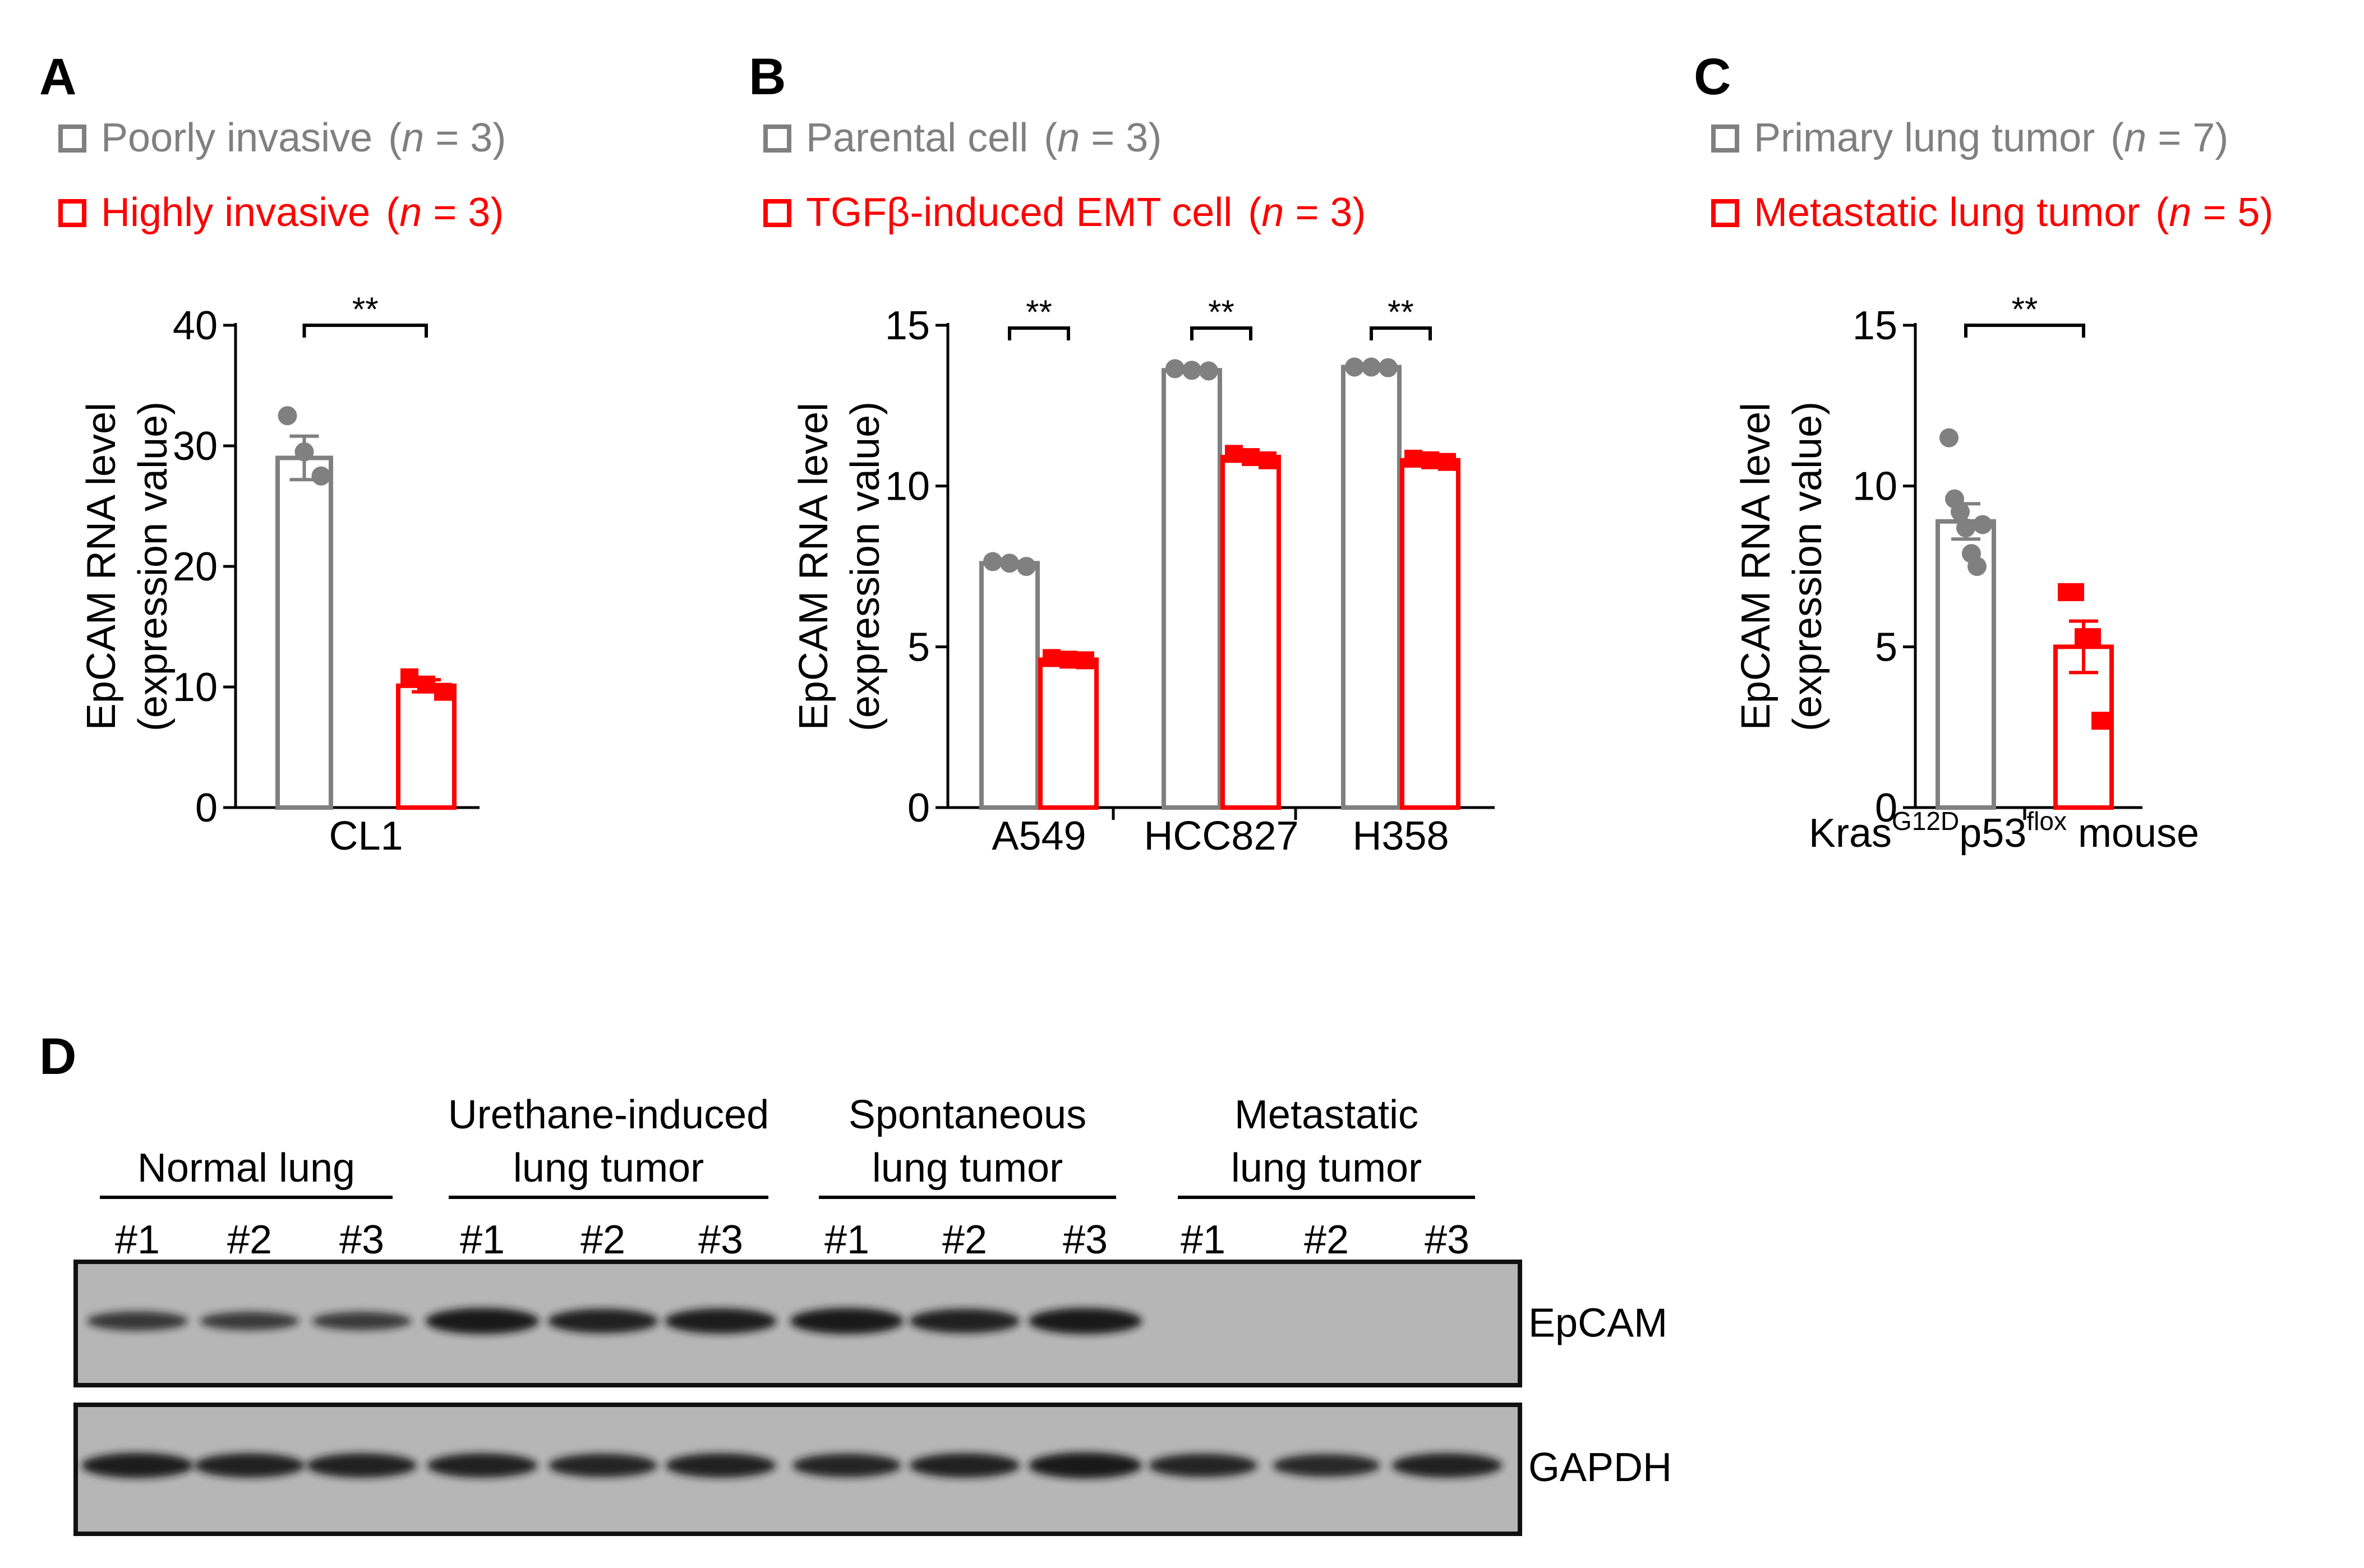 The image size is (2364, 1568). What do you see at coordinates (1086, 212) in the screenshot?
I see `legend-entry: TGFβ-induced EMT cell (n = 3)` at bounding box center [1086, 212].